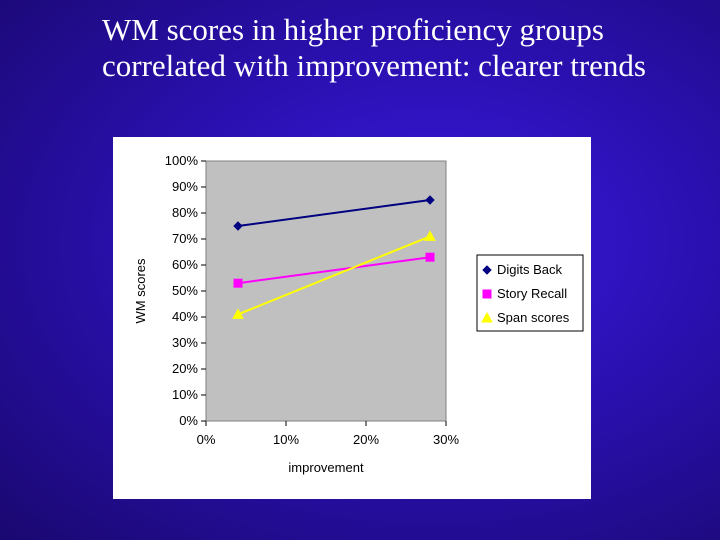 The height and width of the screenshot is (540, 720). Describe the element at coordinates (366, 439) in the screenshot. I see `x-tick-label: 20%` at that location.